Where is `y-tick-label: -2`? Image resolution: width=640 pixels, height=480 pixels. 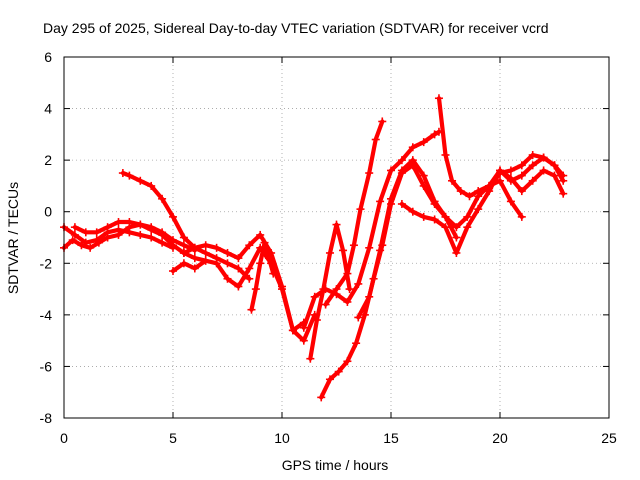 y-tick-label: -2 is located at coordinates (46, 263).